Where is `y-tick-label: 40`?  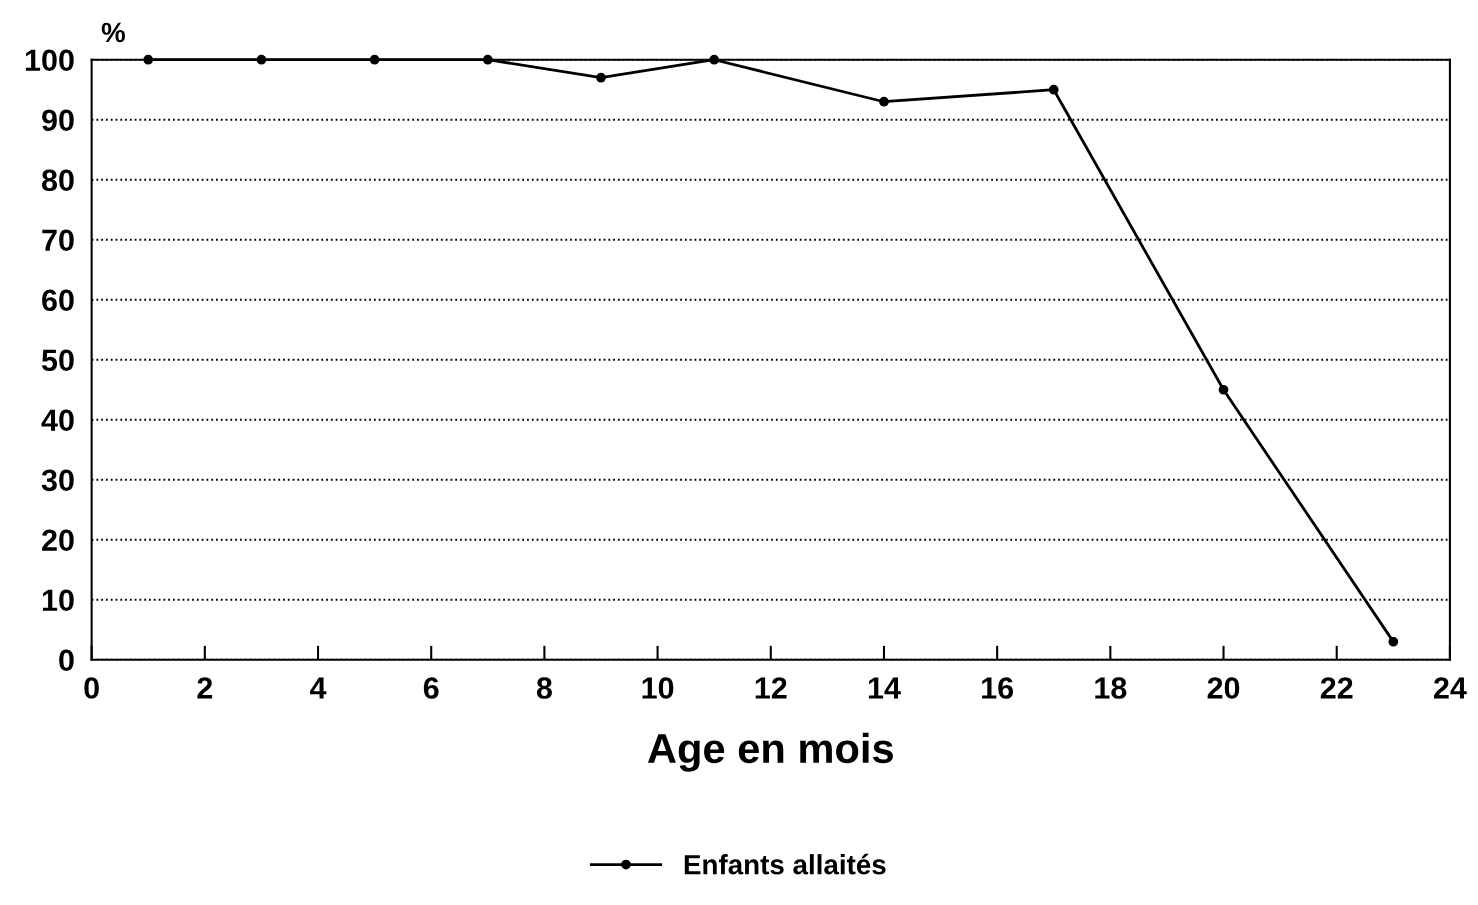 y-tick-label: 40 is located at coordinates (57, 420).